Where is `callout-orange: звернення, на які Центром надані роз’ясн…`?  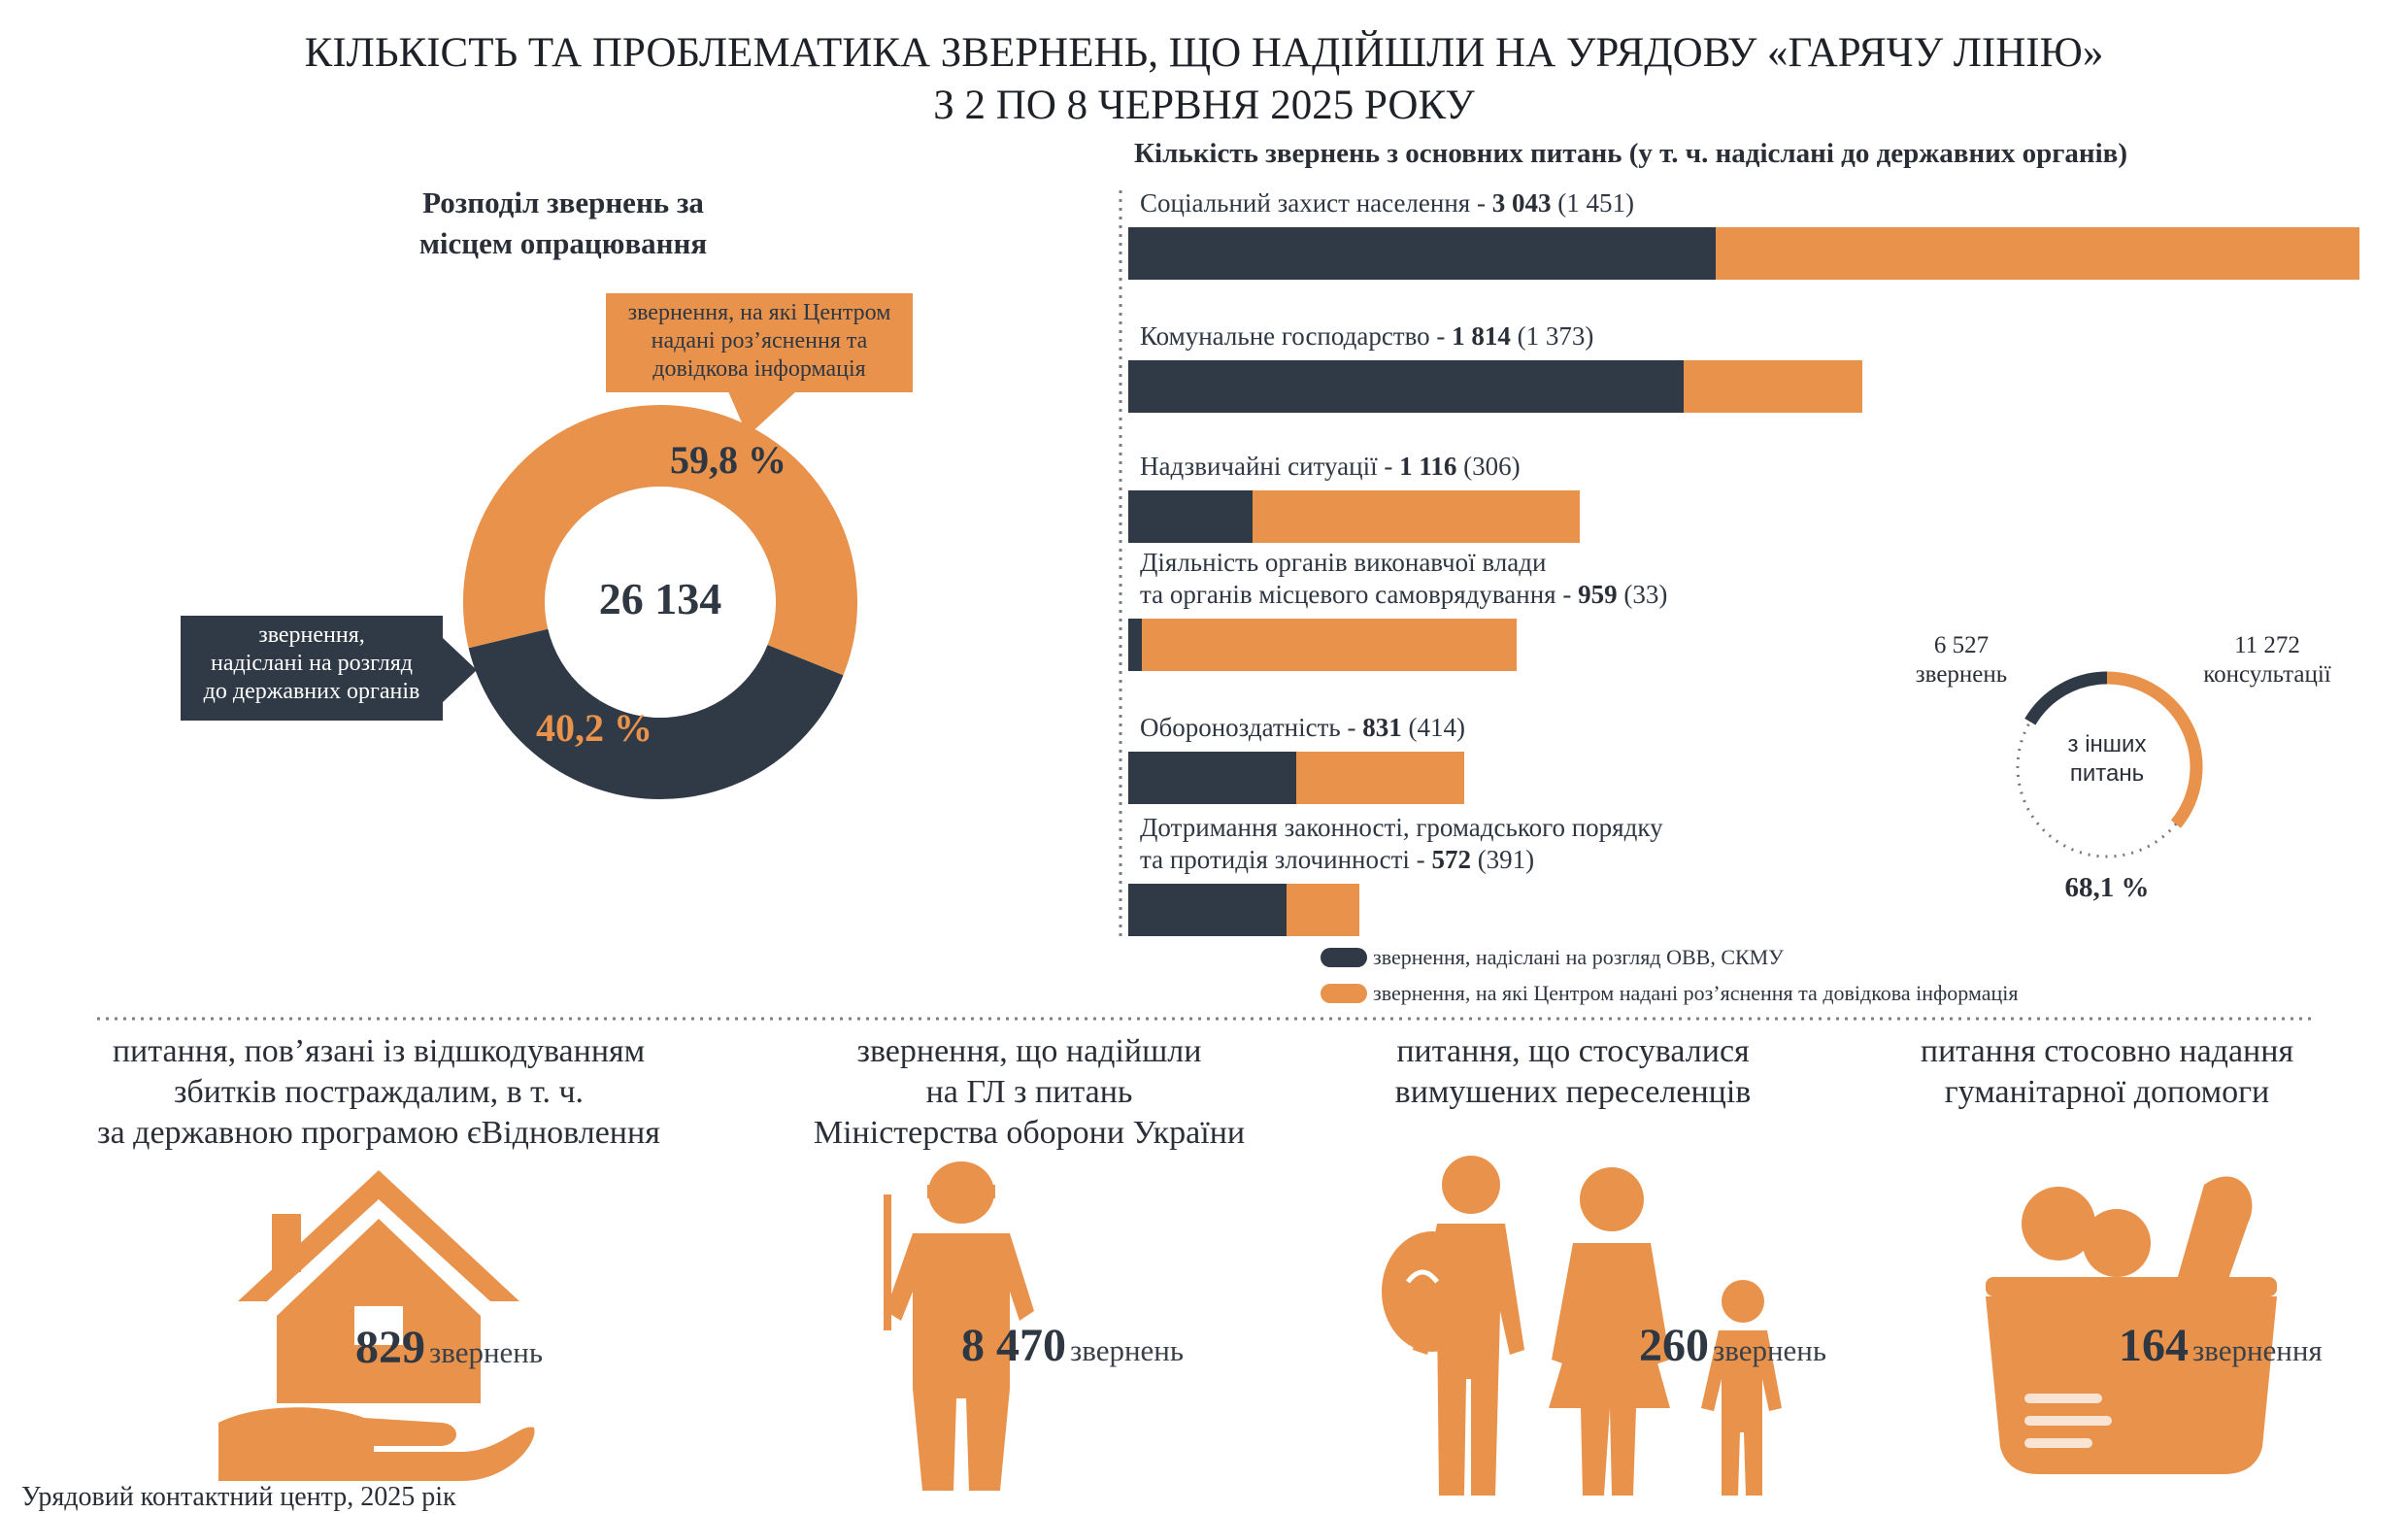
callout-orange: звернення, на які Центром надані роз’ясн… is located at coordinates (759, 342).